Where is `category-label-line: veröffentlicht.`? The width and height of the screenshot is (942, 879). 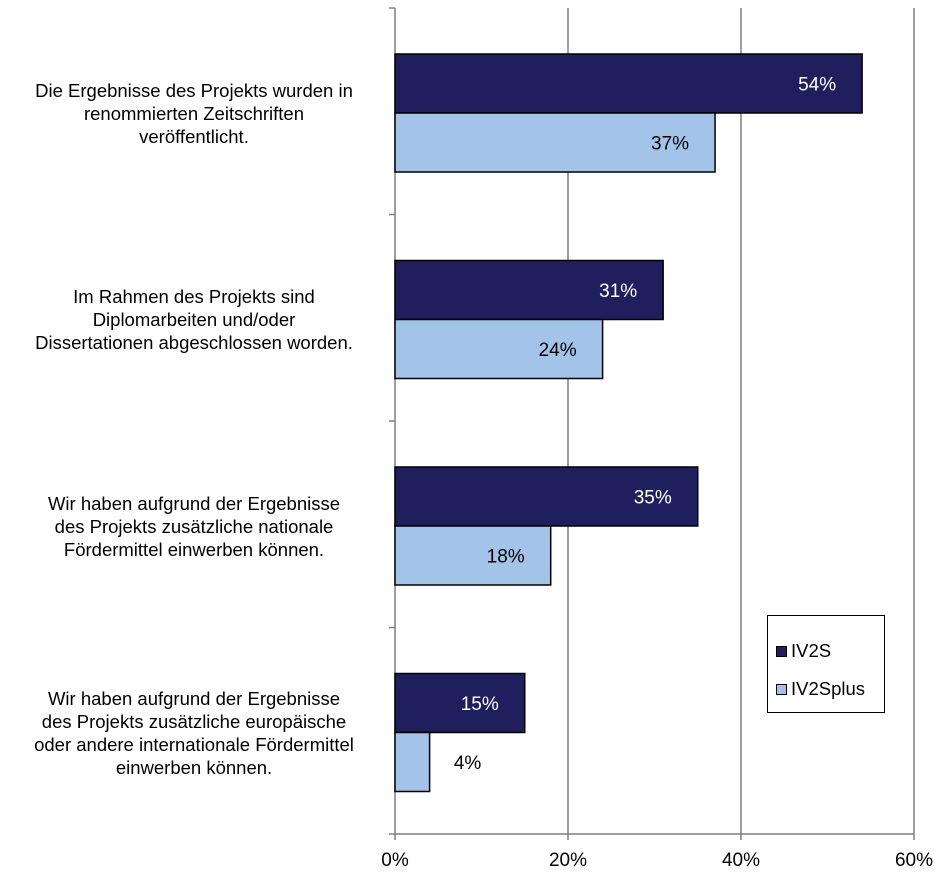
category-label-line: veröffentlicht. is located at coordinates (194, 136).